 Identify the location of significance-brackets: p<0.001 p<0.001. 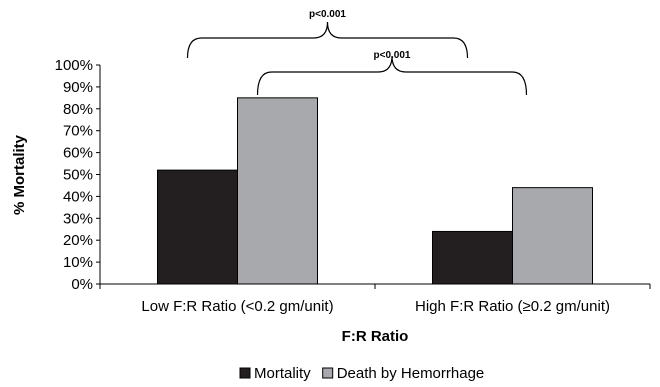
(357, 52).